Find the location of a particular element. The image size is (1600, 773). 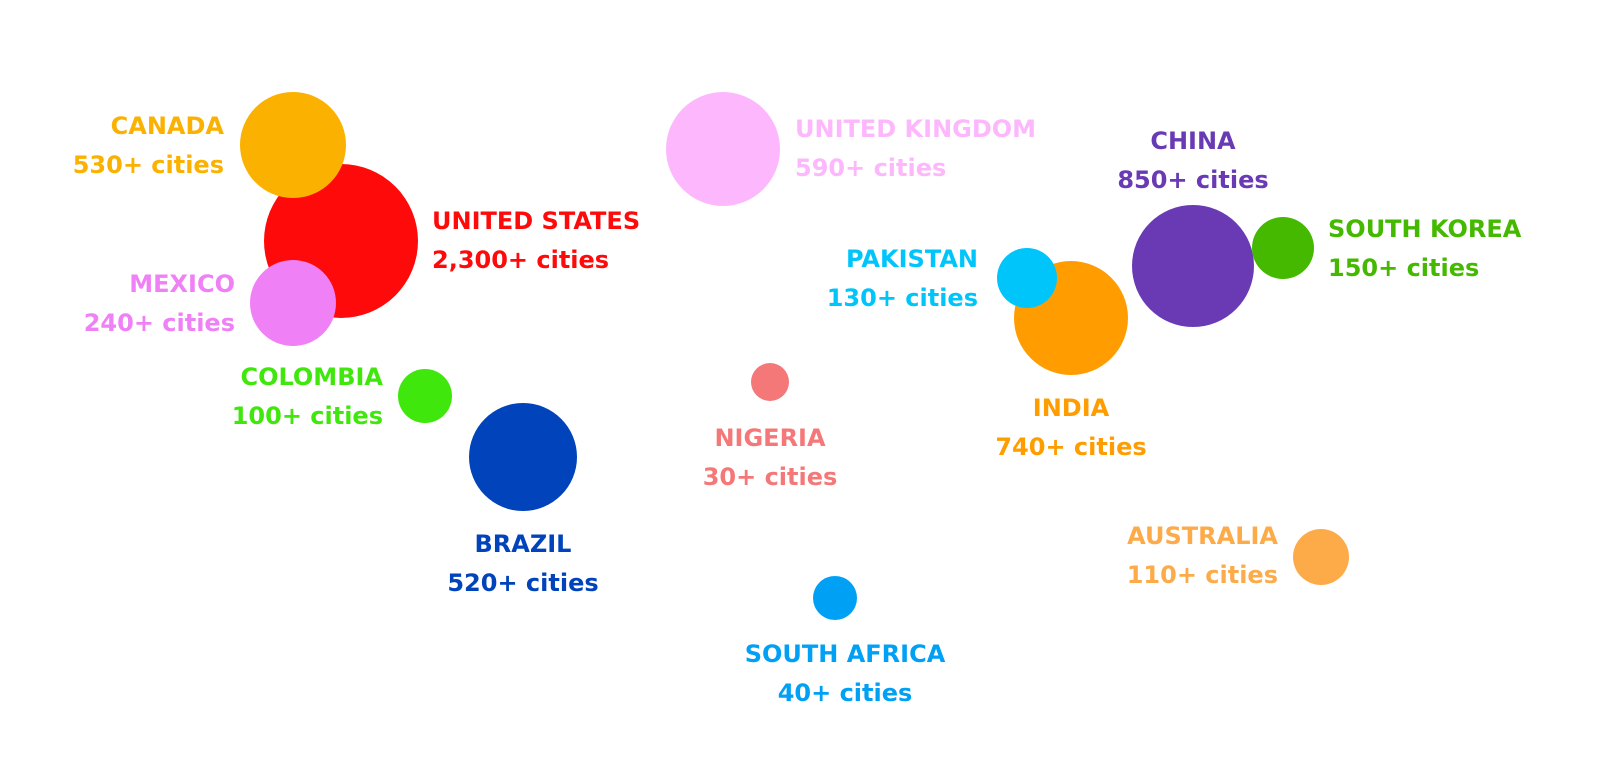

city-count: 110+ cities is located at coordinates (1202, 575).